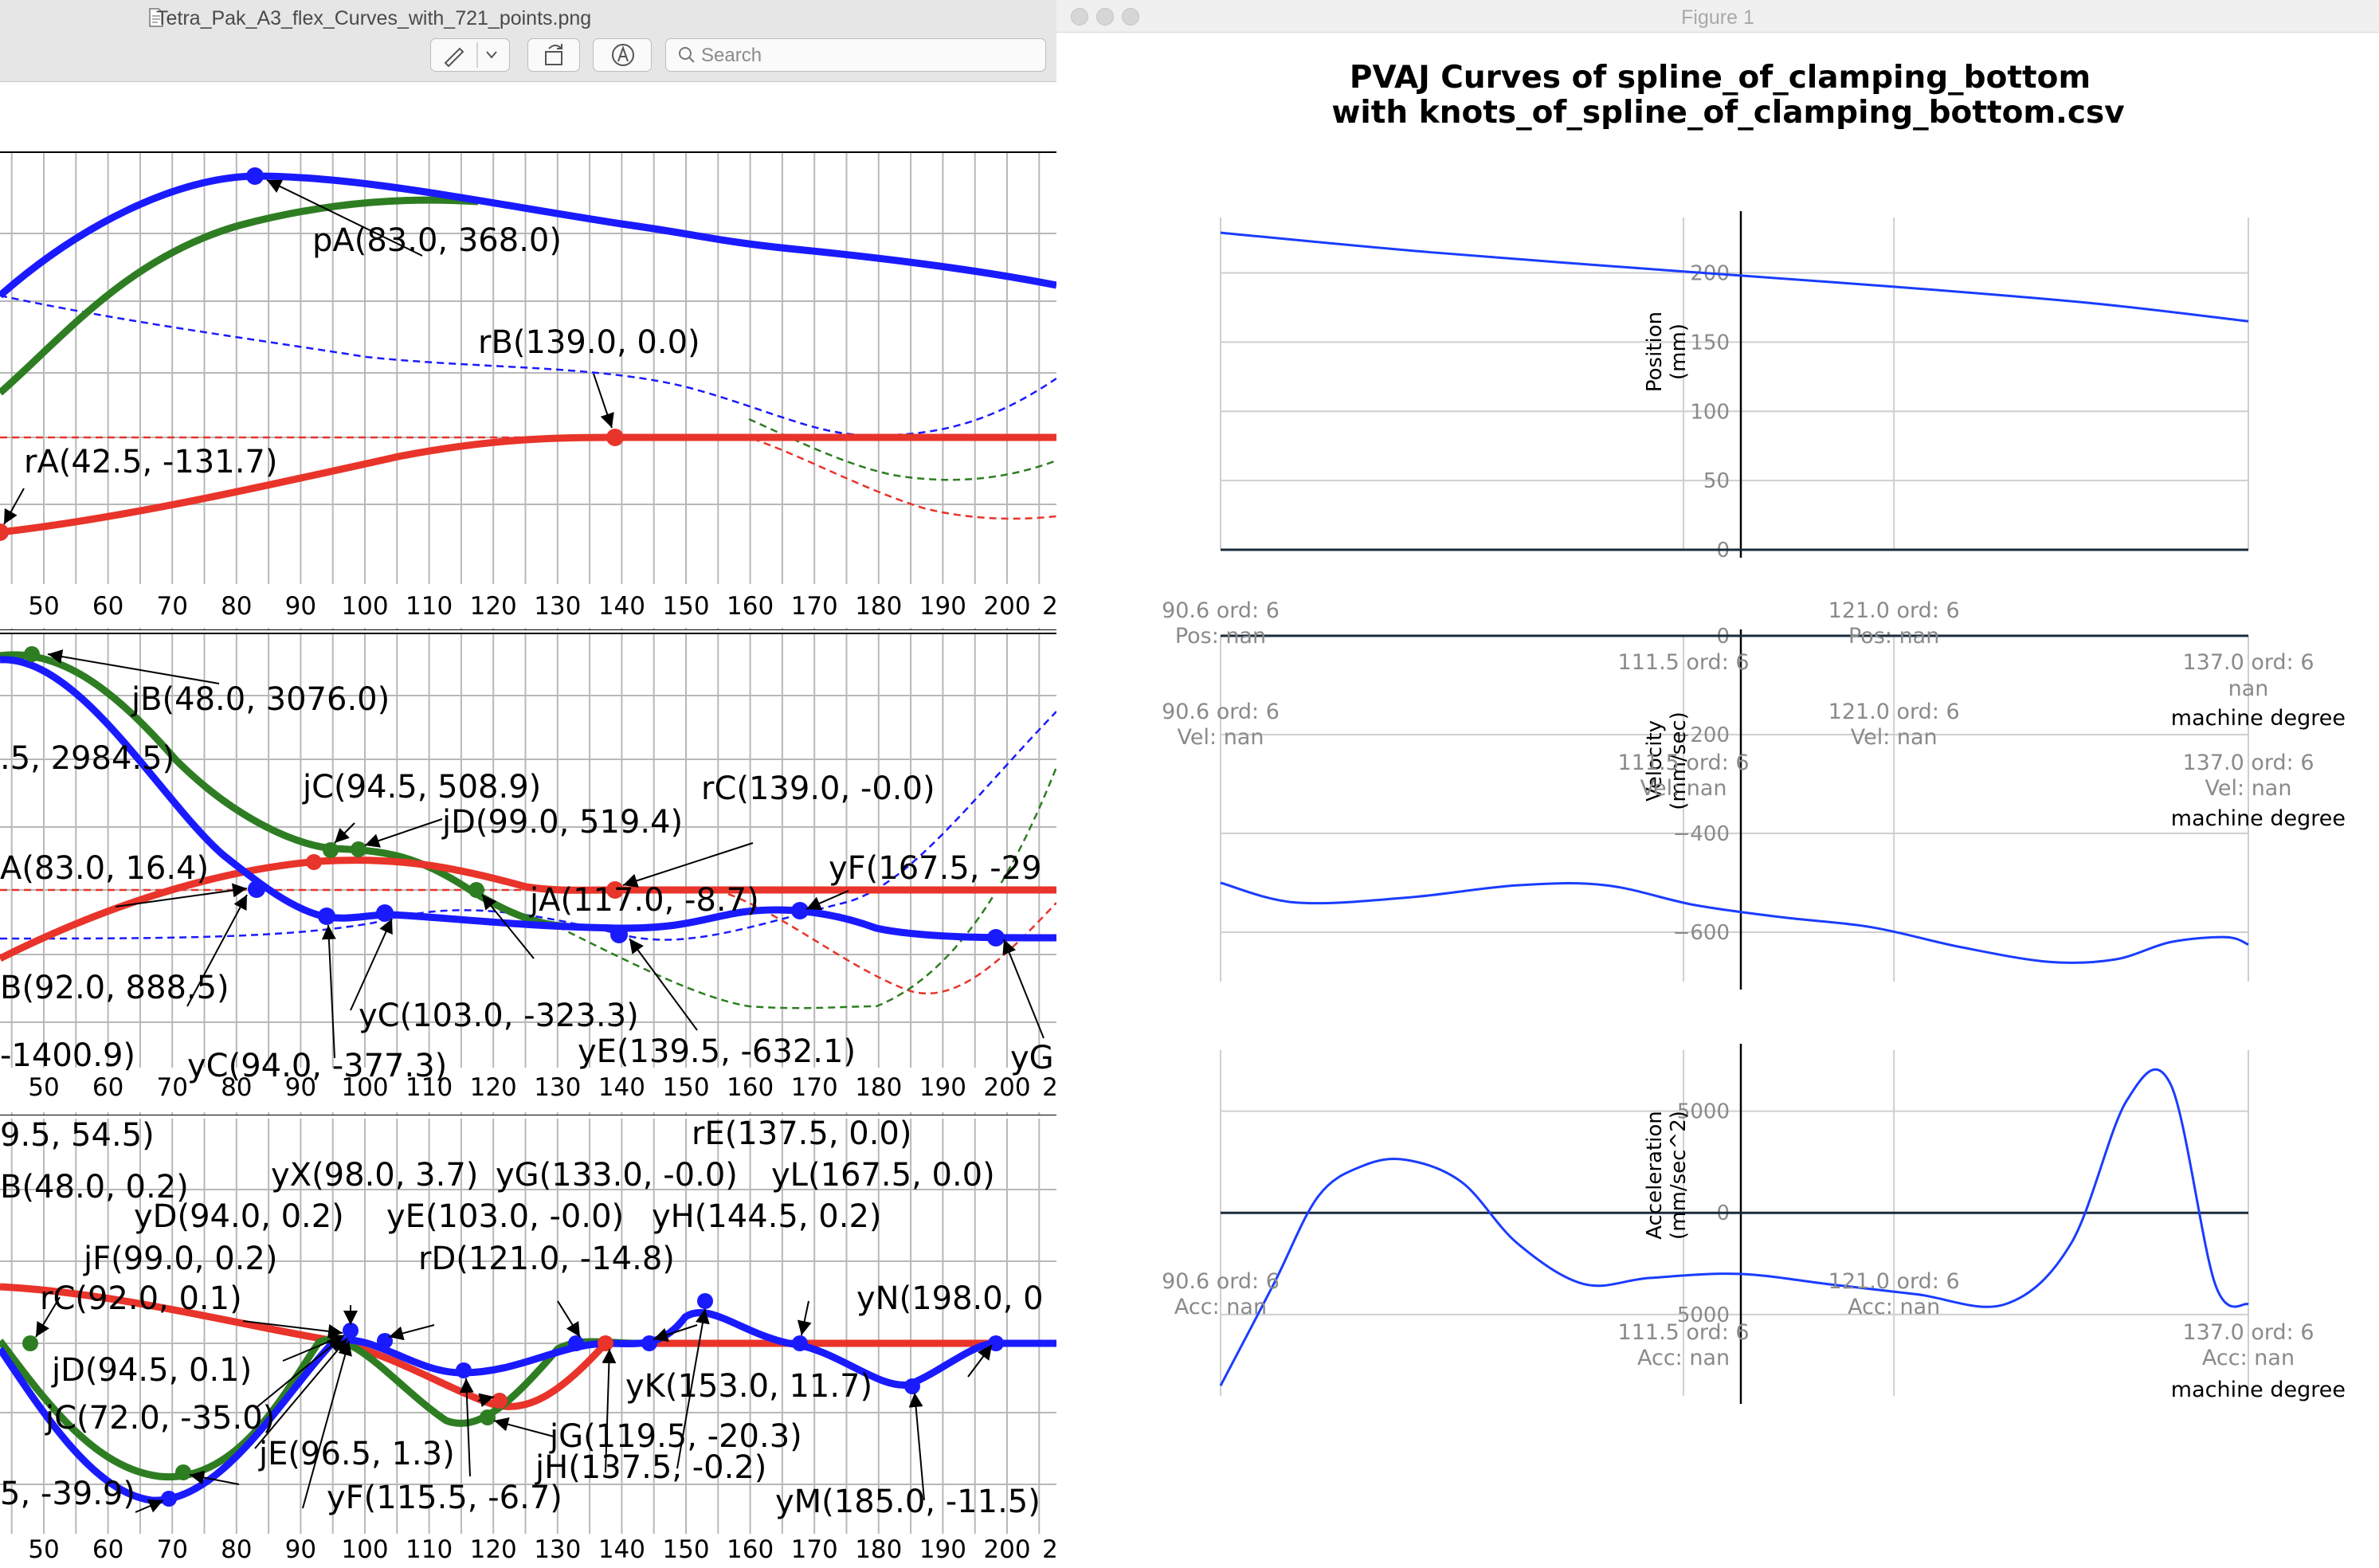  I want to click on close-window-button, so click(1079, 16).